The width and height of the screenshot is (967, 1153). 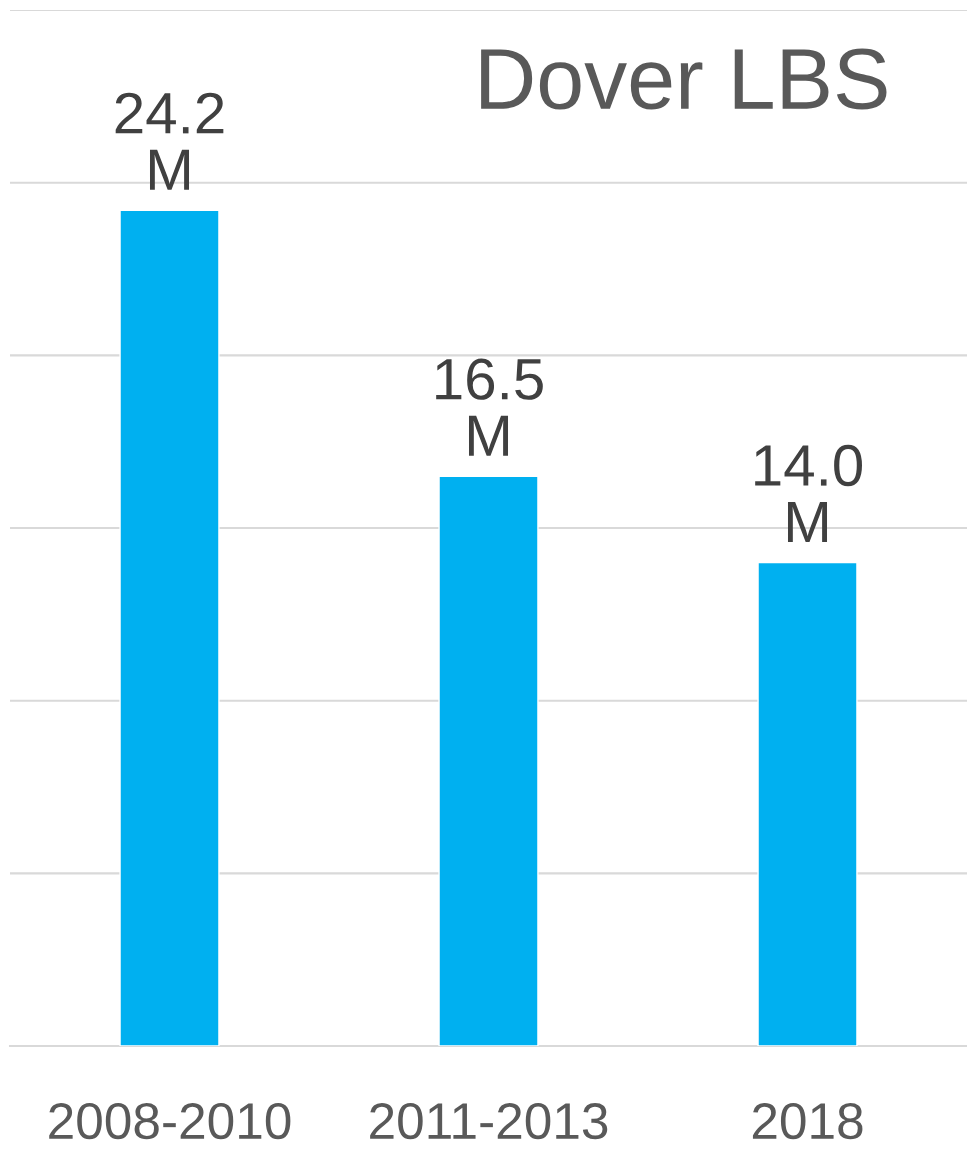 What do you see at coordinates (169, 141) in the screenshot?
I see `data-label: 24.2 M` at bounding box center [169, 141].